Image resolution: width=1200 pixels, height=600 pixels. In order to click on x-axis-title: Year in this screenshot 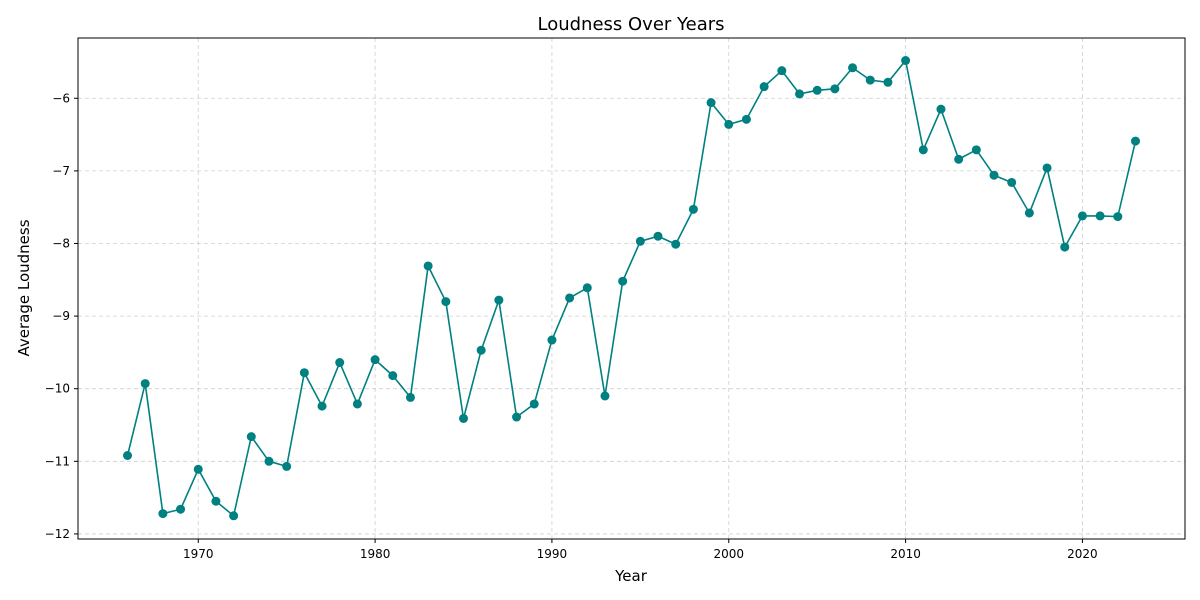, I will do `click(631, 576)`.